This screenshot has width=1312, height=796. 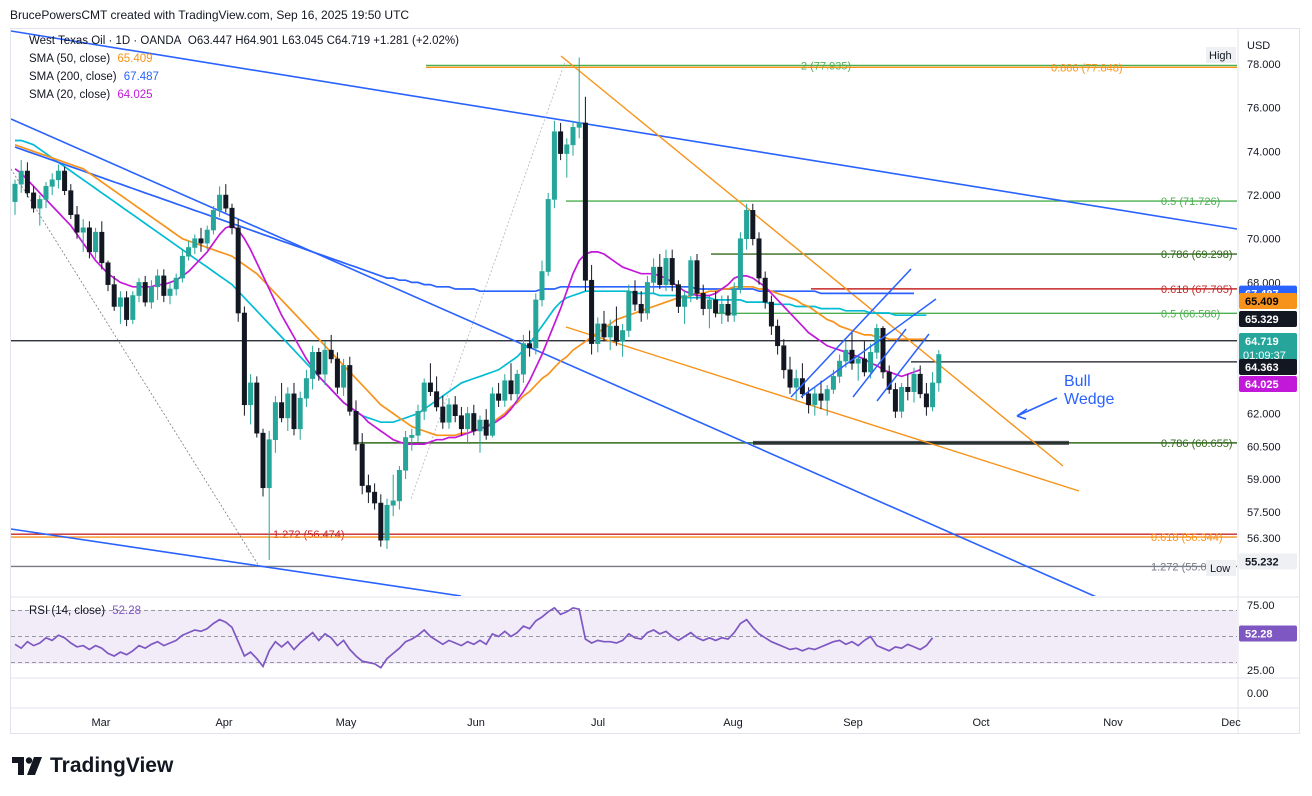 I want to click on rsi-line, so click(x=474, y=637).